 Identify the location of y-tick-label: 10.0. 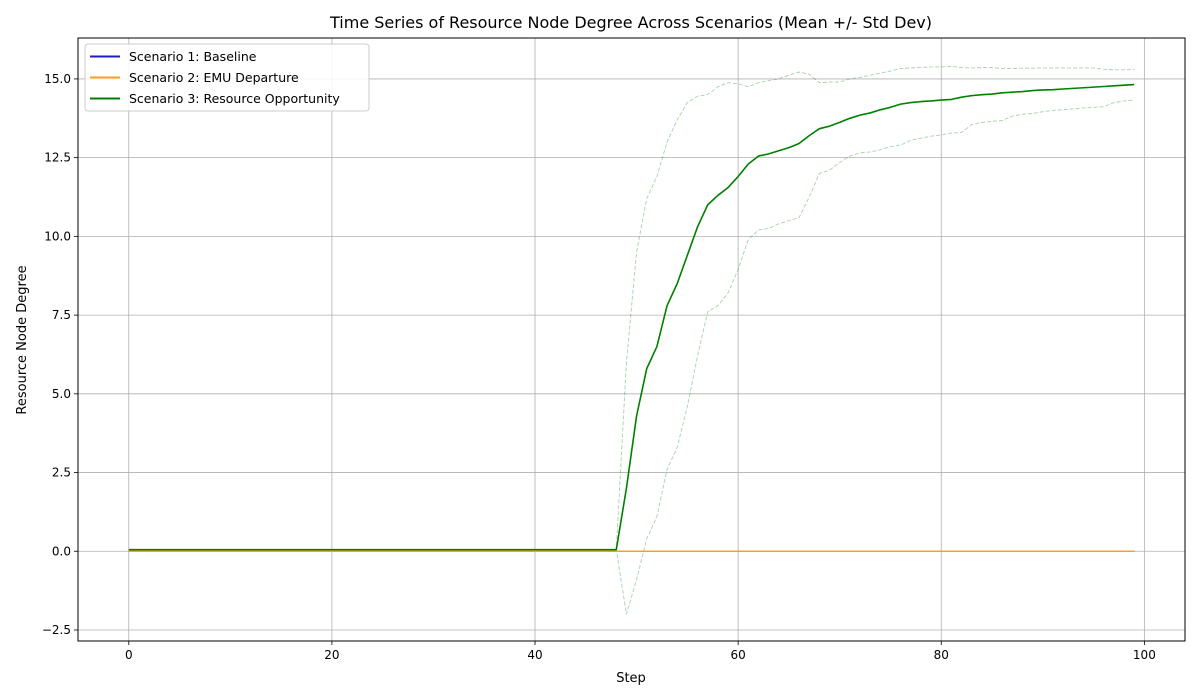
(57, 236).